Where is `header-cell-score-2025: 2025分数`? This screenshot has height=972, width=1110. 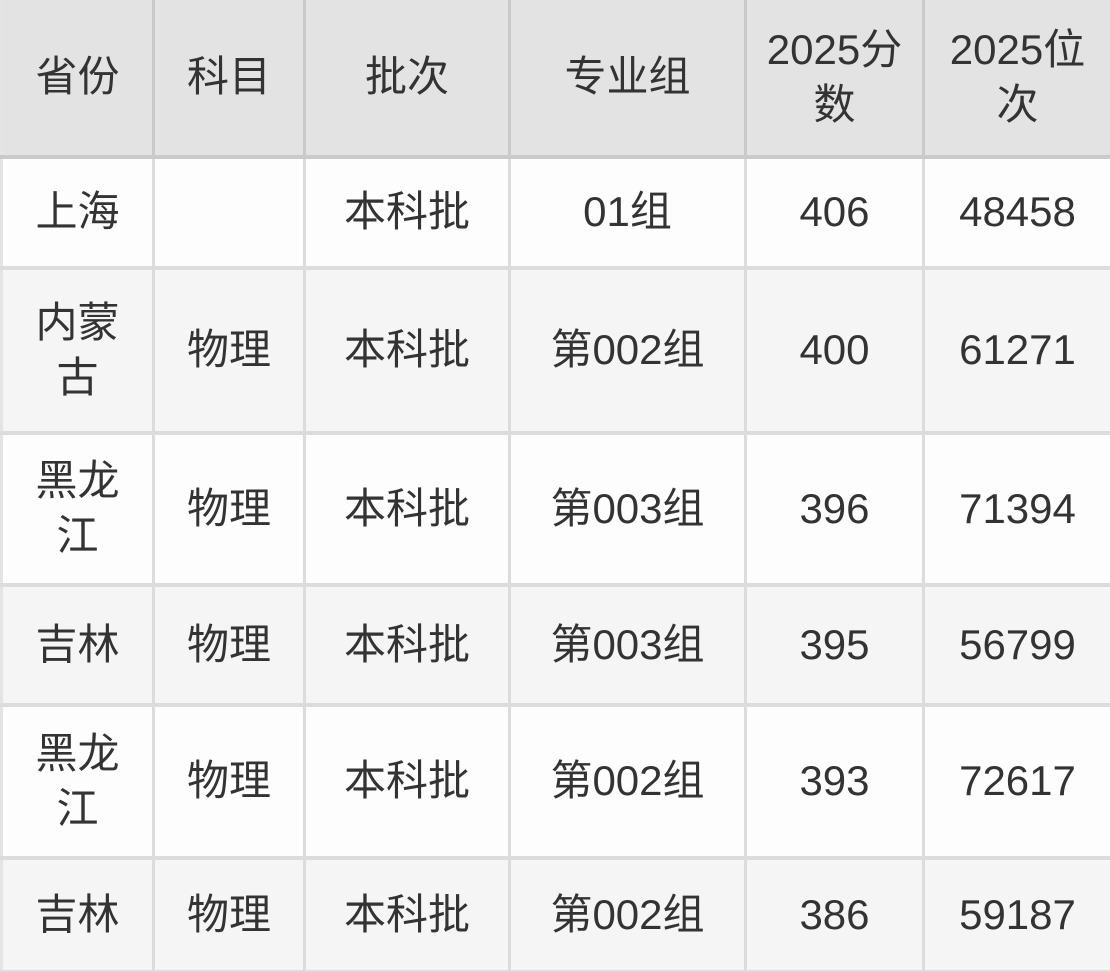 header-cell-score-2025: 2025分数 is located at coordinates (834, 79).